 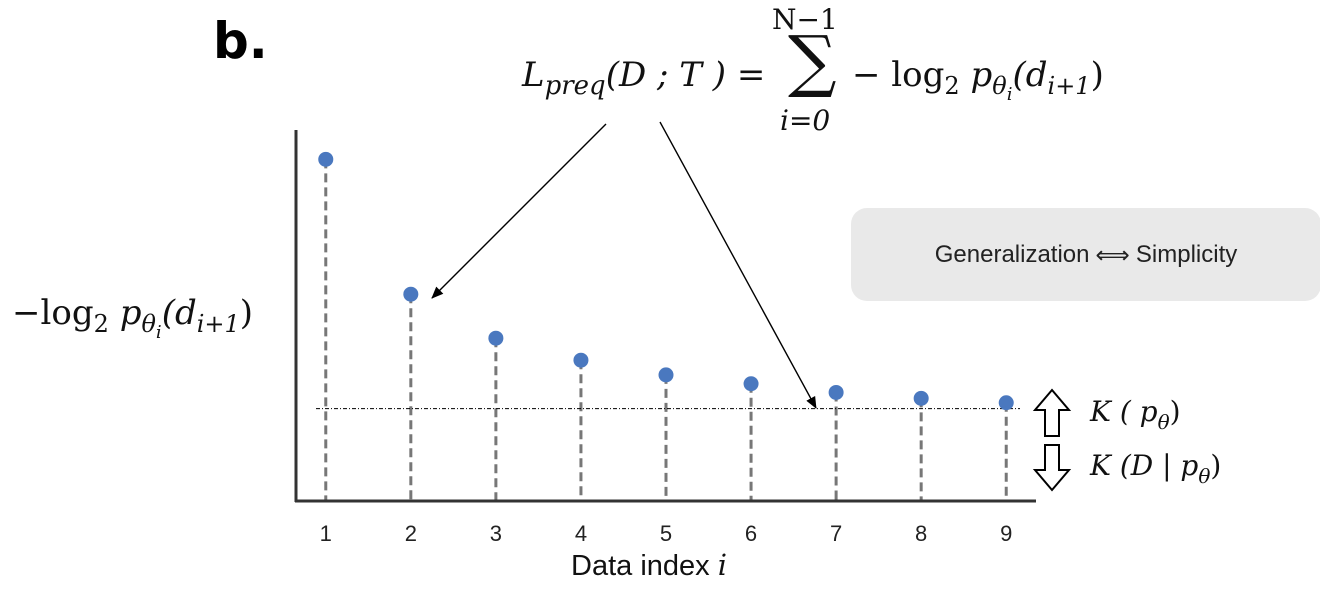 I want to click on down-arrow-icon, so click(x=1052, y=468).